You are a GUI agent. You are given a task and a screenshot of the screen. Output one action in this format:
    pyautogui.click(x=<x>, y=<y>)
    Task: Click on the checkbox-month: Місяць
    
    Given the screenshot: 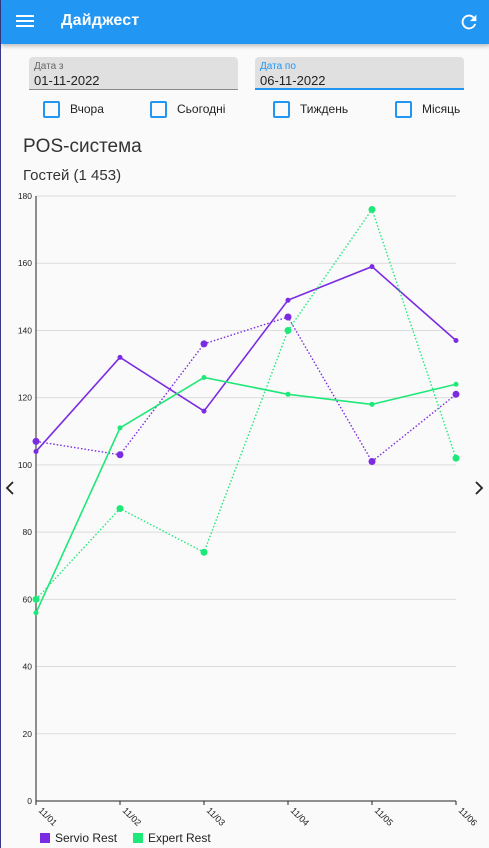 What is the action you would take?
    pyautogui.click(x=428, y=109)
    